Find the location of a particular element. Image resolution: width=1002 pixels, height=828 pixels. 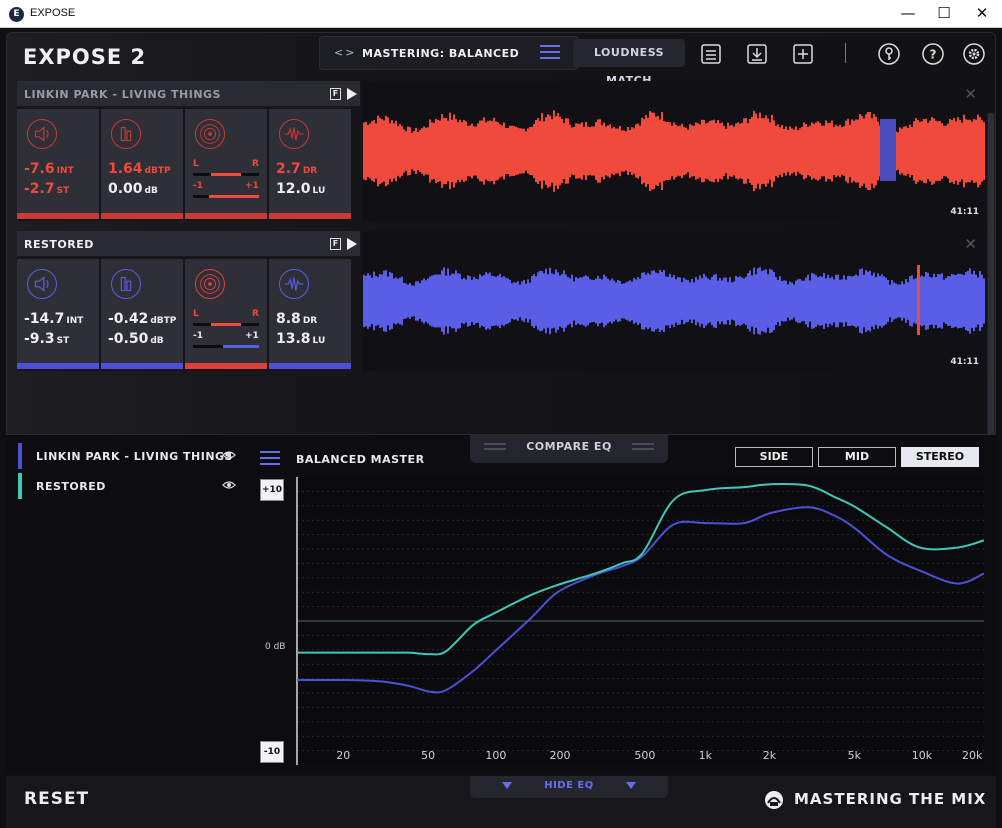

dr-unit: DR is located at coordinates (310, 171).